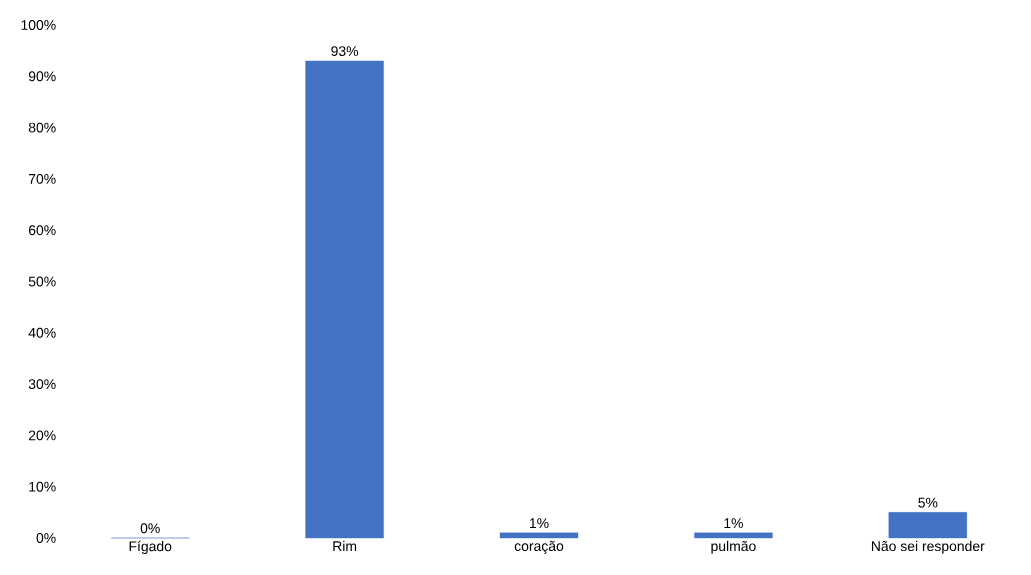 This screenshot has height=575, width=1031. What do you see at coordinates (42, 486) in the screenshot?
I see `y-tick-label: 10%` at bounding box center [42, 486].